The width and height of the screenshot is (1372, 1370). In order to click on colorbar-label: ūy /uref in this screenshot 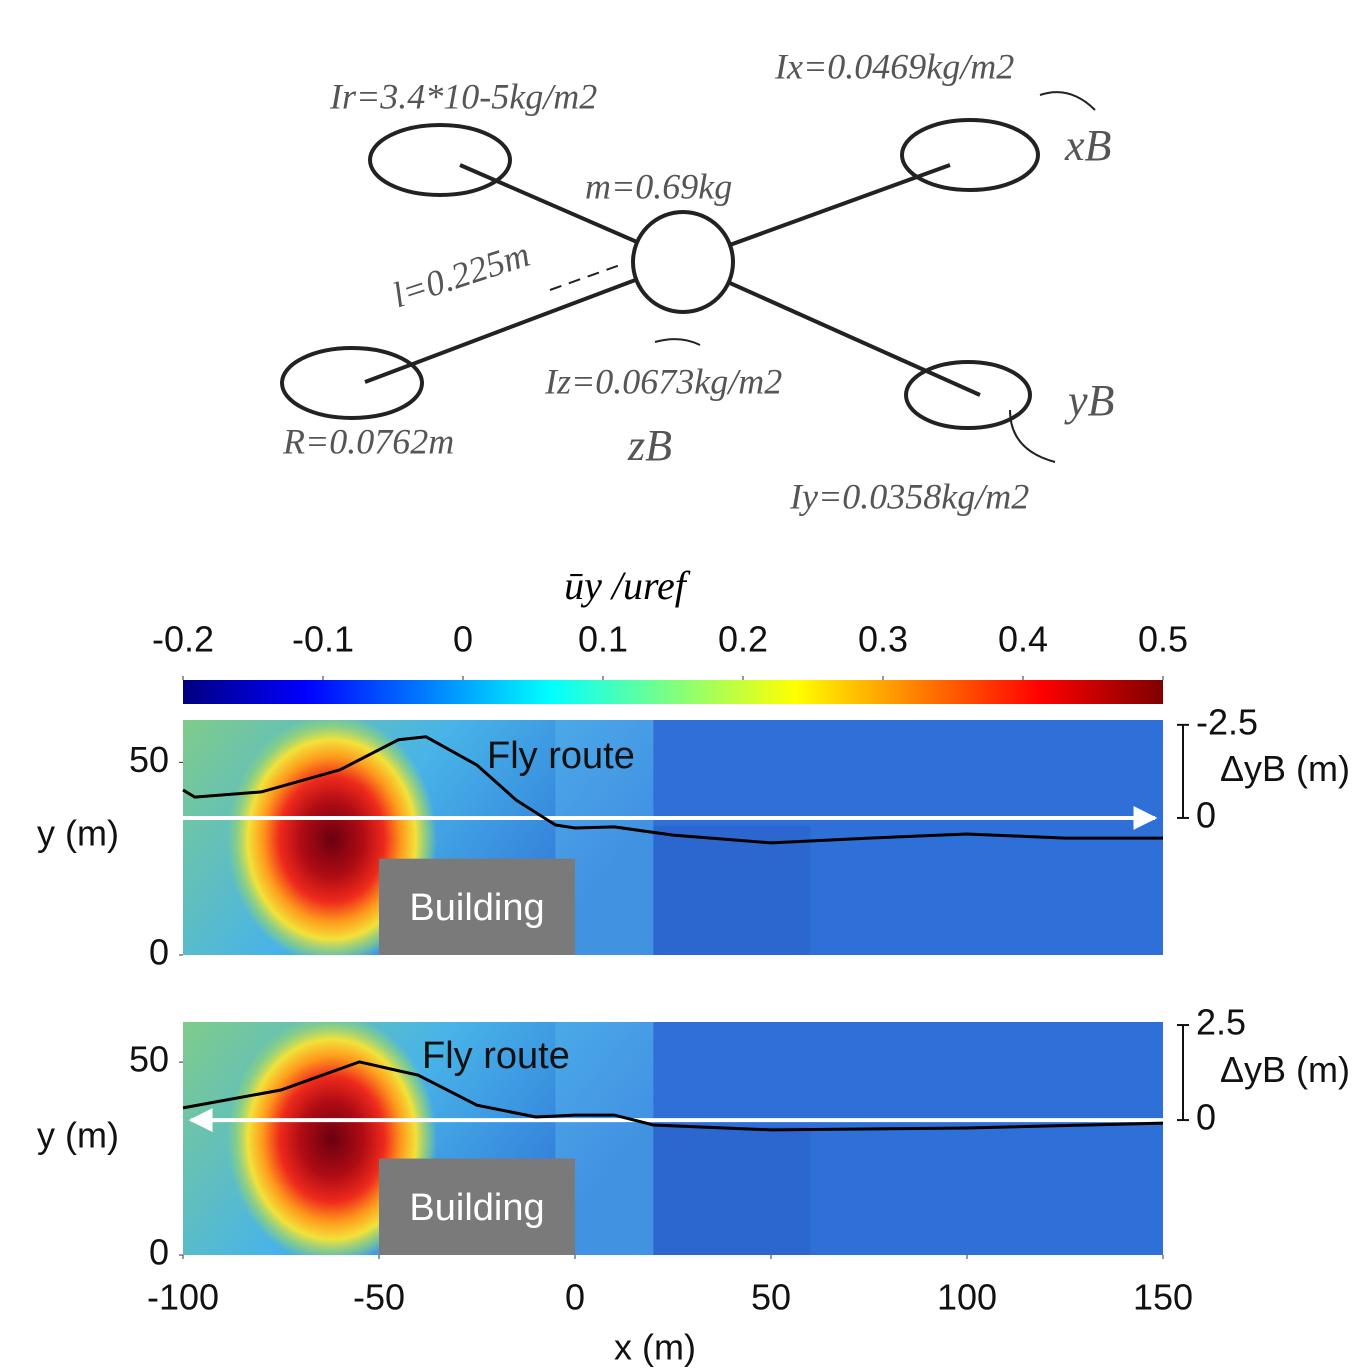, I will do `click(627, 585)`.